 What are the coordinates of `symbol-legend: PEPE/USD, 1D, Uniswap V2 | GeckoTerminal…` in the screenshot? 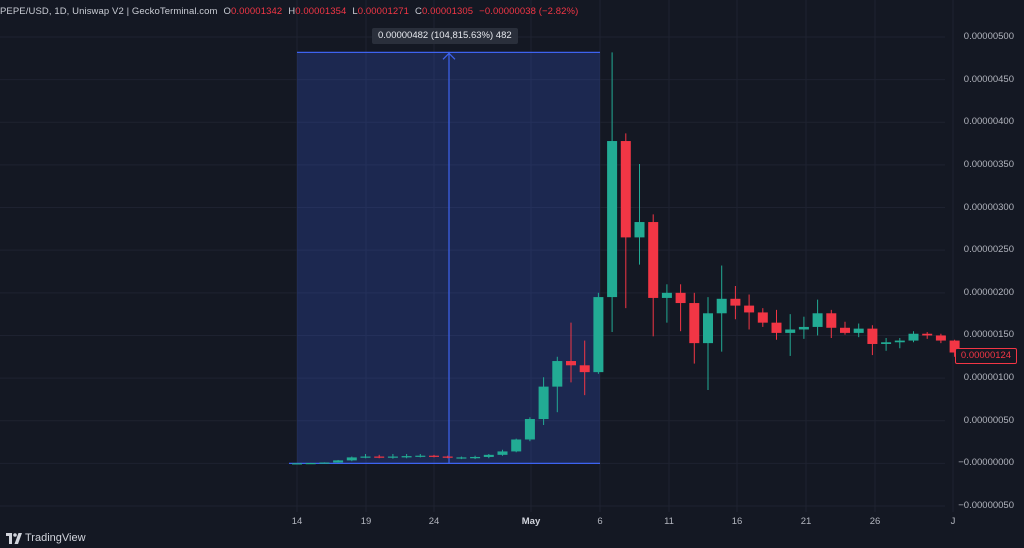 It's located at (289, 12).